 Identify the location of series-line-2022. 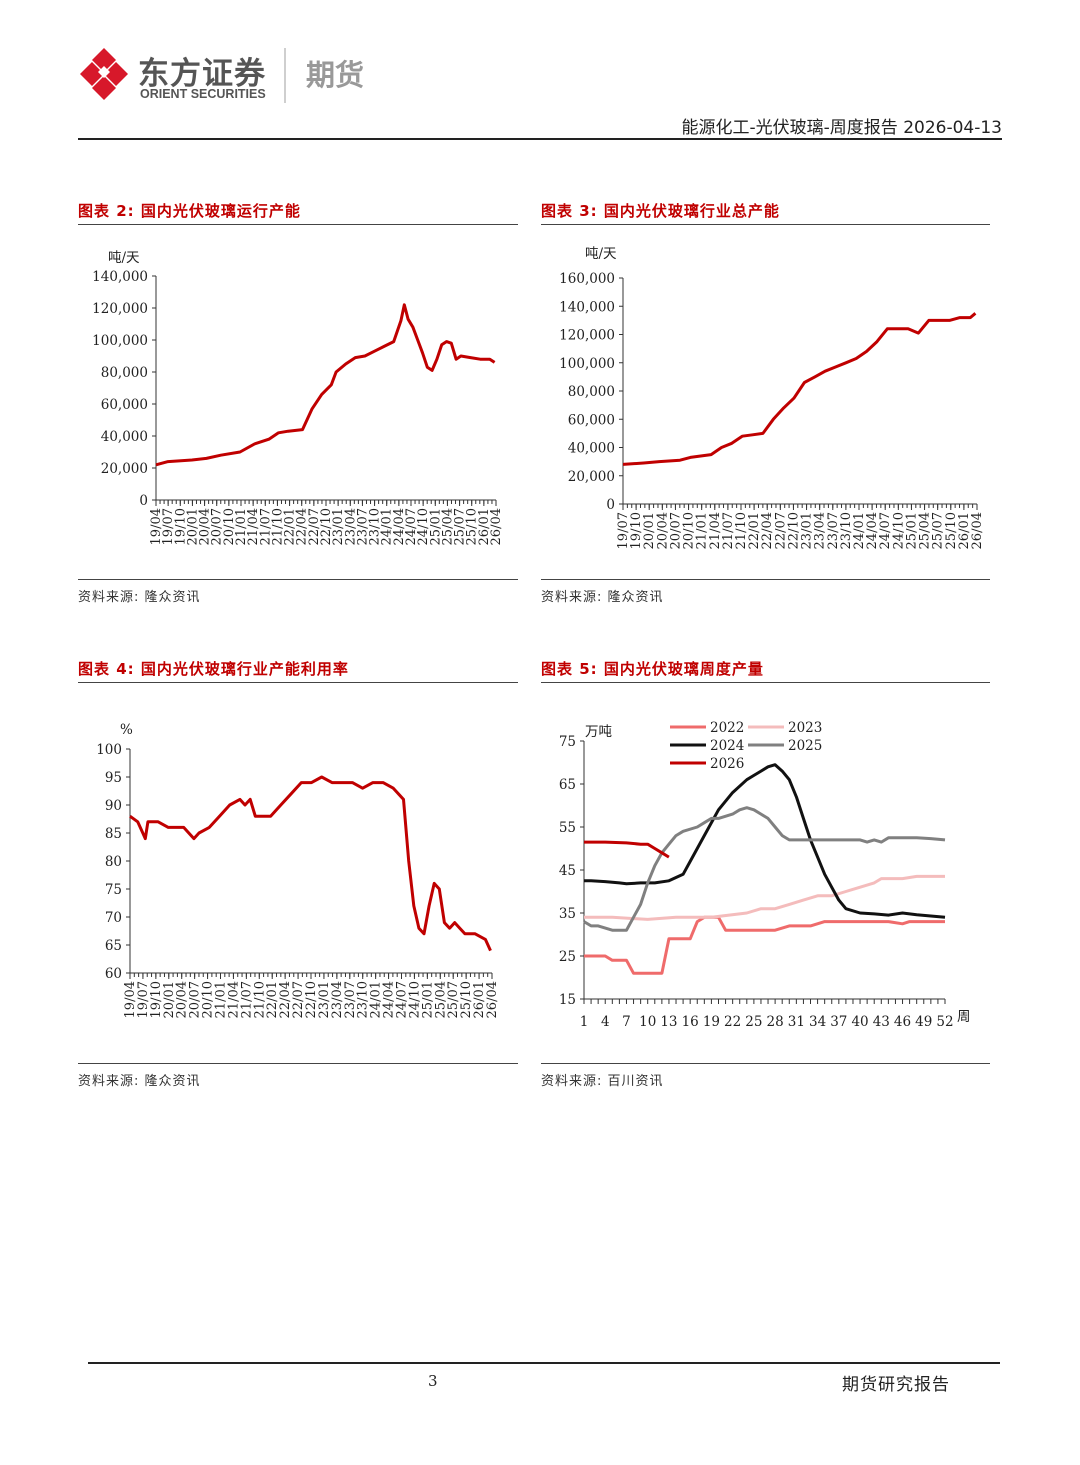
(764, 945).